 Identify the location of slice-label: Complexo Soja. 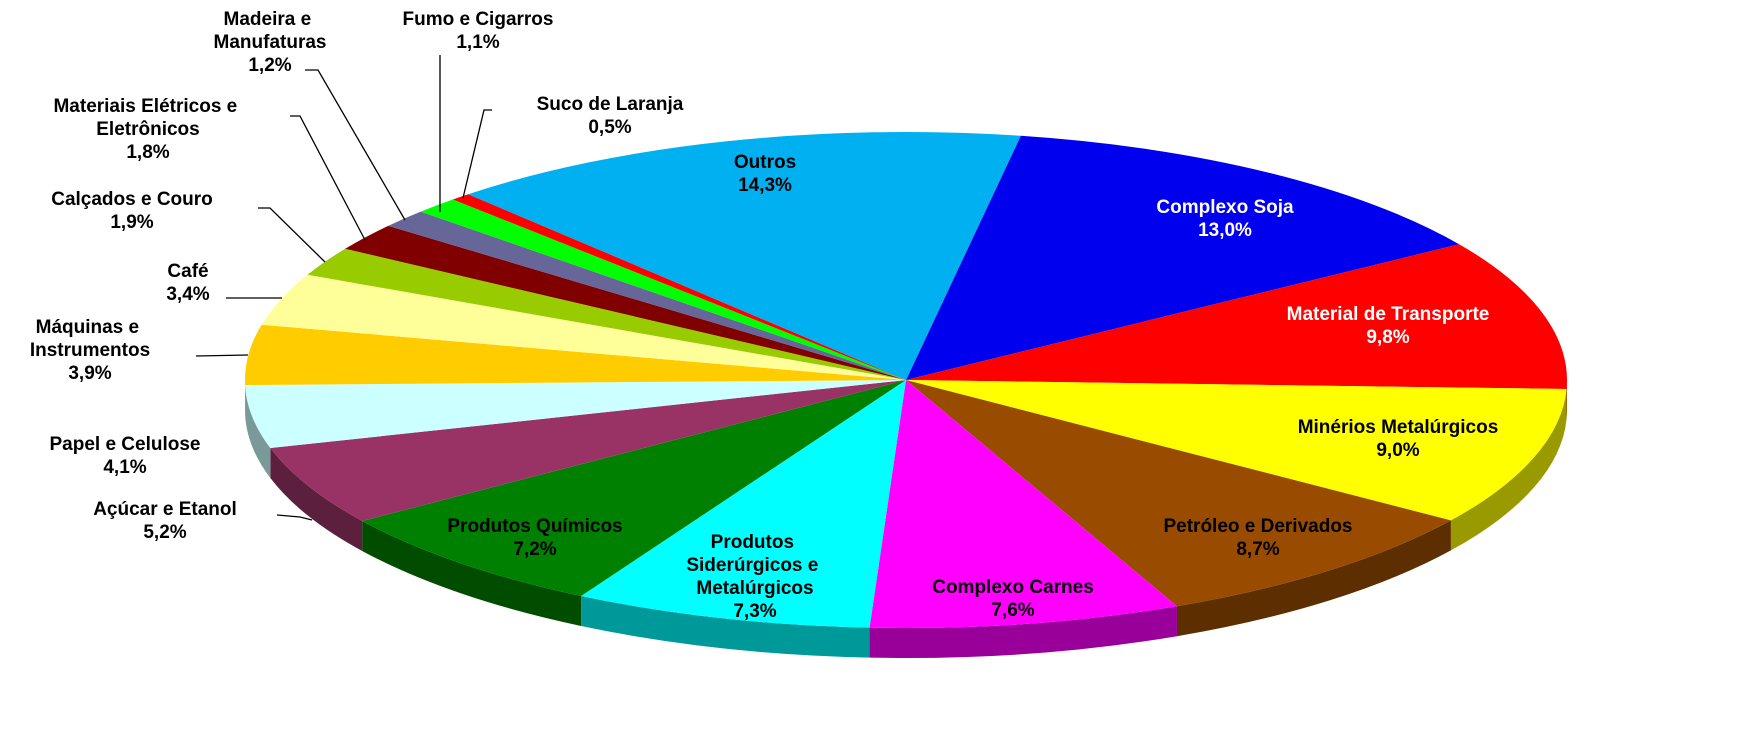
(1225, 207).